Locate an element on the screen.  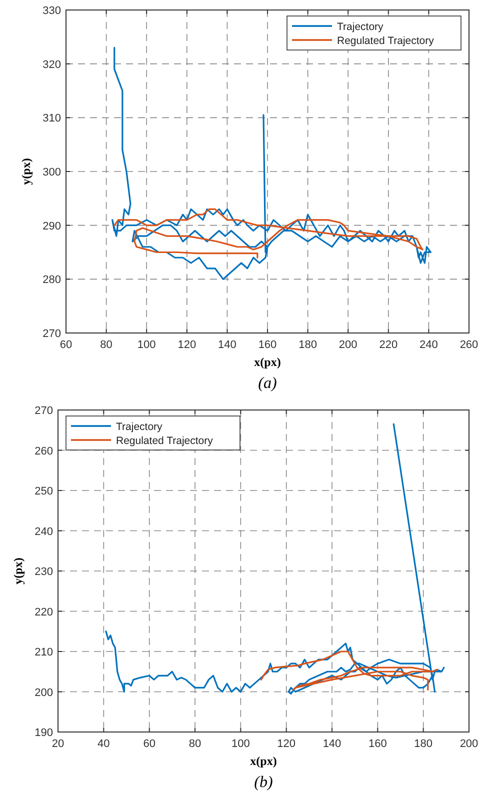
y-tick-label: 280 is located at coordinates (51, 280).